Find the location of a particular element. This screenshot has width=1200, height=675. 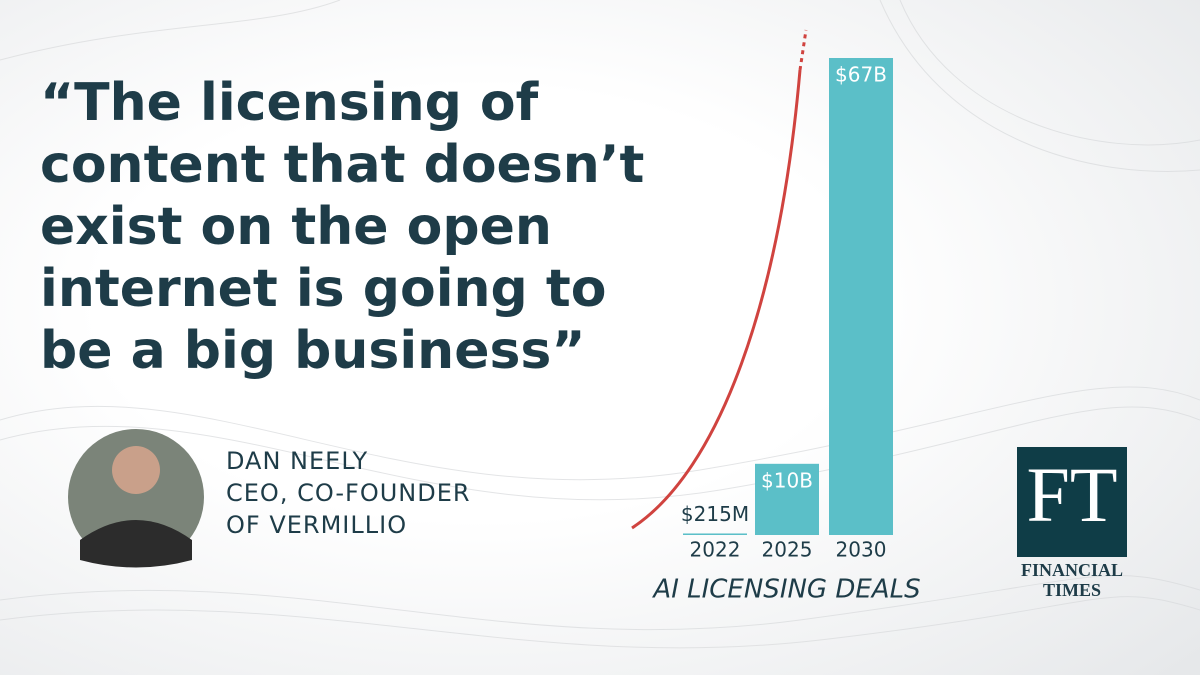

x-tick-label: 2025 is located at coordinates (787, 550).